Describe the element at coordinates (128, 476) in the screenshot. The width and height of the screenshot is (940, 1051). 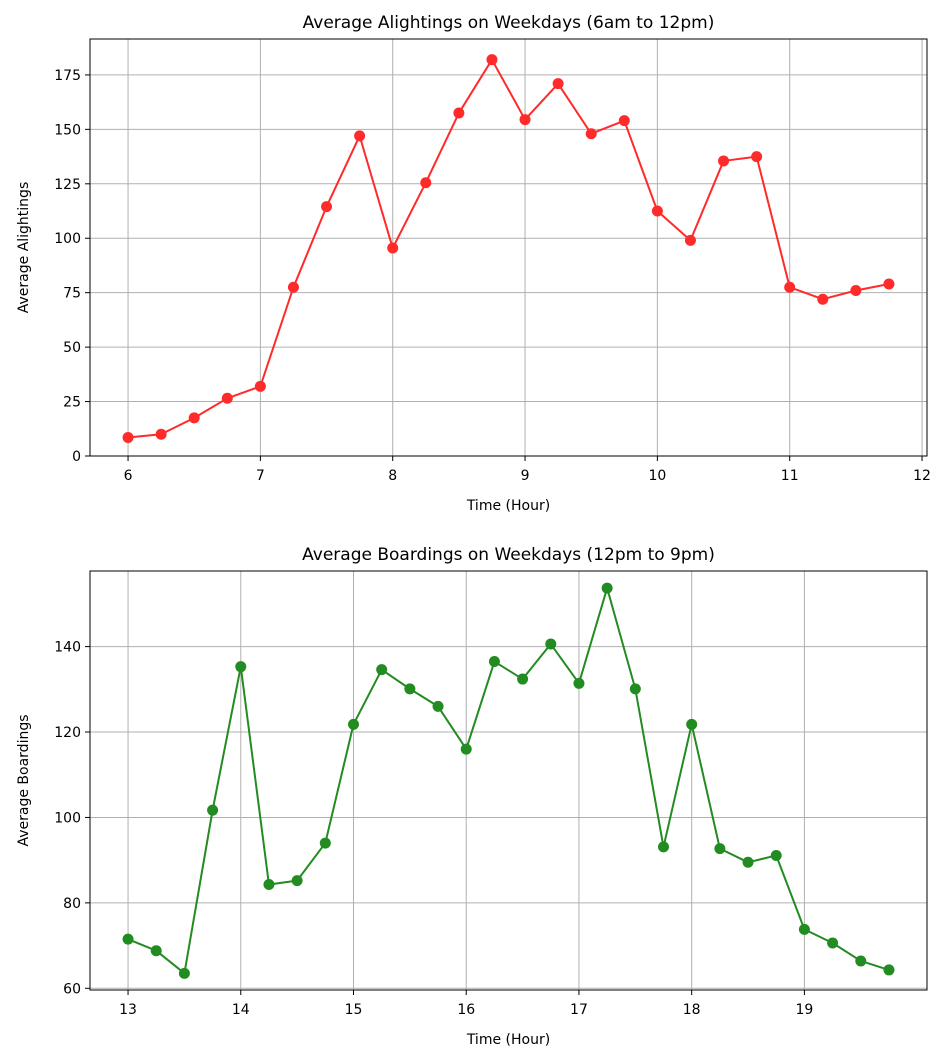
I see `x-tick-label: 6` at that location.